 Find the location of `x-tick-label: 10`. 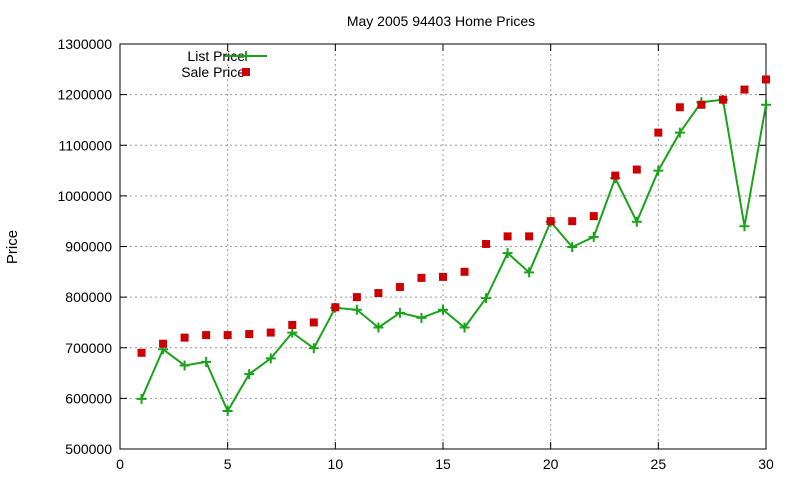

x-tick-label: 10 is located at coordinates (336, 464).